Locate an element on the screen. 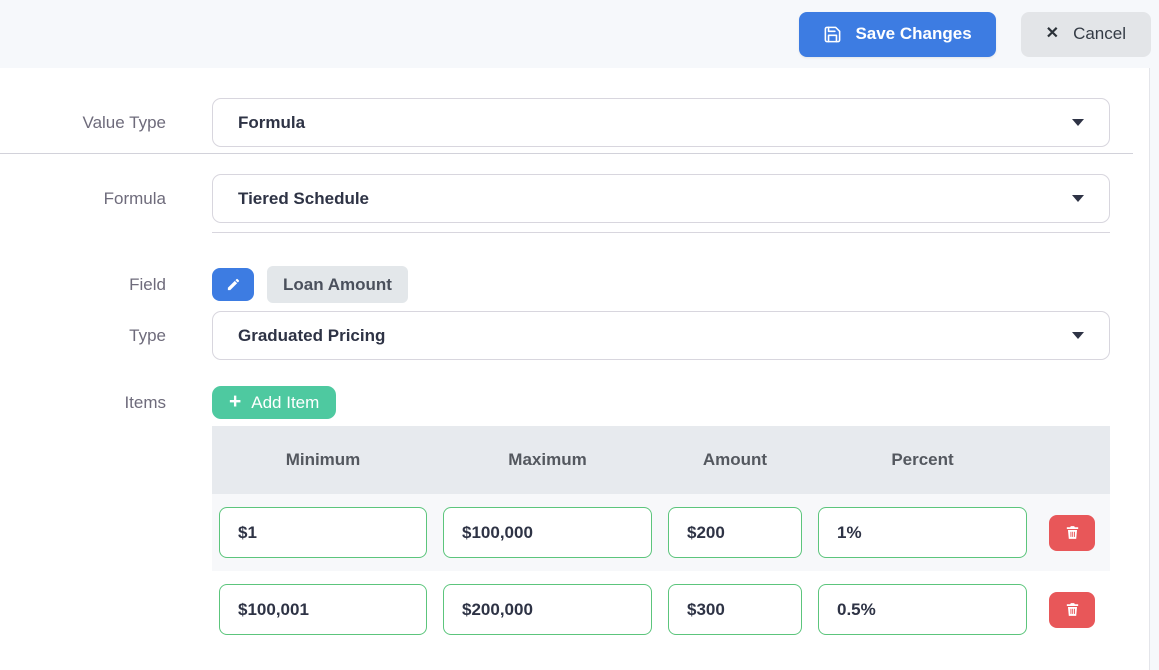 Image resolution: width=1159 pixels, height=670 pixels. formula-select: Tiered Schedule is located at coordinates (661, 198).